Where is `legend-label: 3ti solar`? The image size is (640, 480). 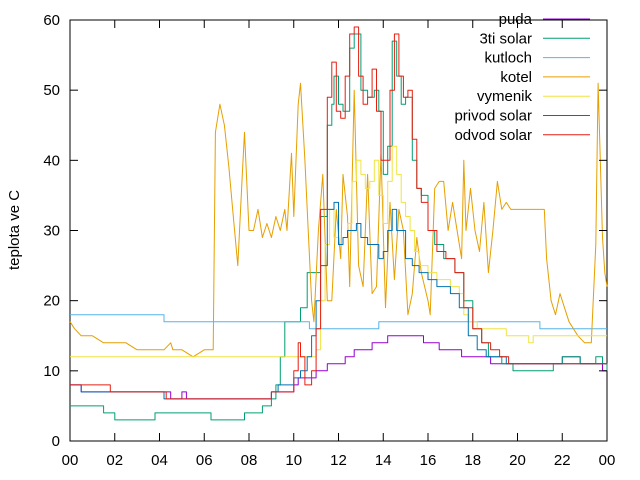
legend-label: 3ti solar is located at coordinates (505, 38).